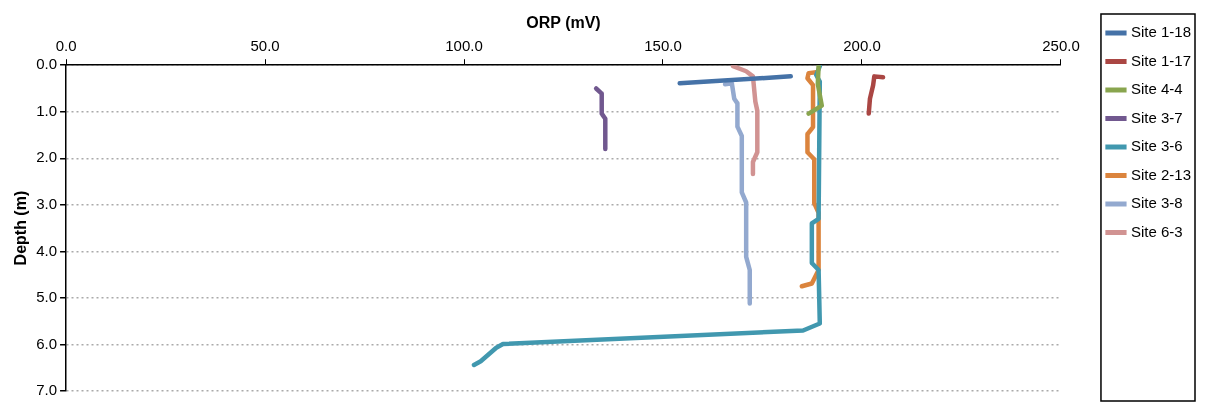 The image size is (1211, 411). Describe the element at coordinates (47, 343) in the screenshot. I see `y-tick-label: 6.0` at that location.